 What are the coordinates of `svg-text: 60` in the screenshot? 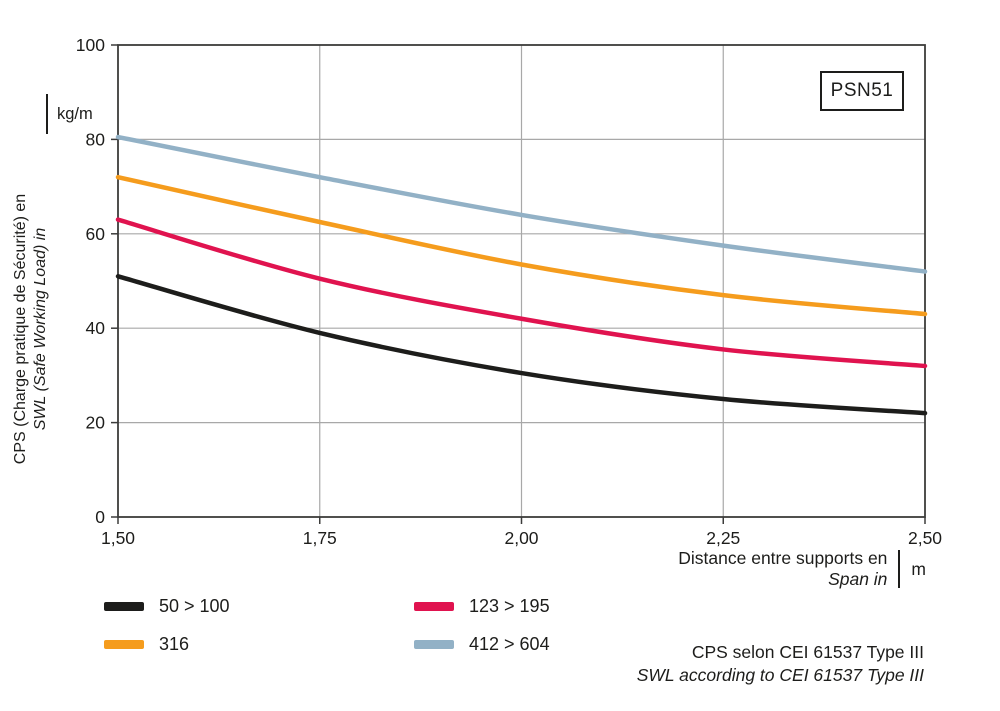 It's located at (96, 234).